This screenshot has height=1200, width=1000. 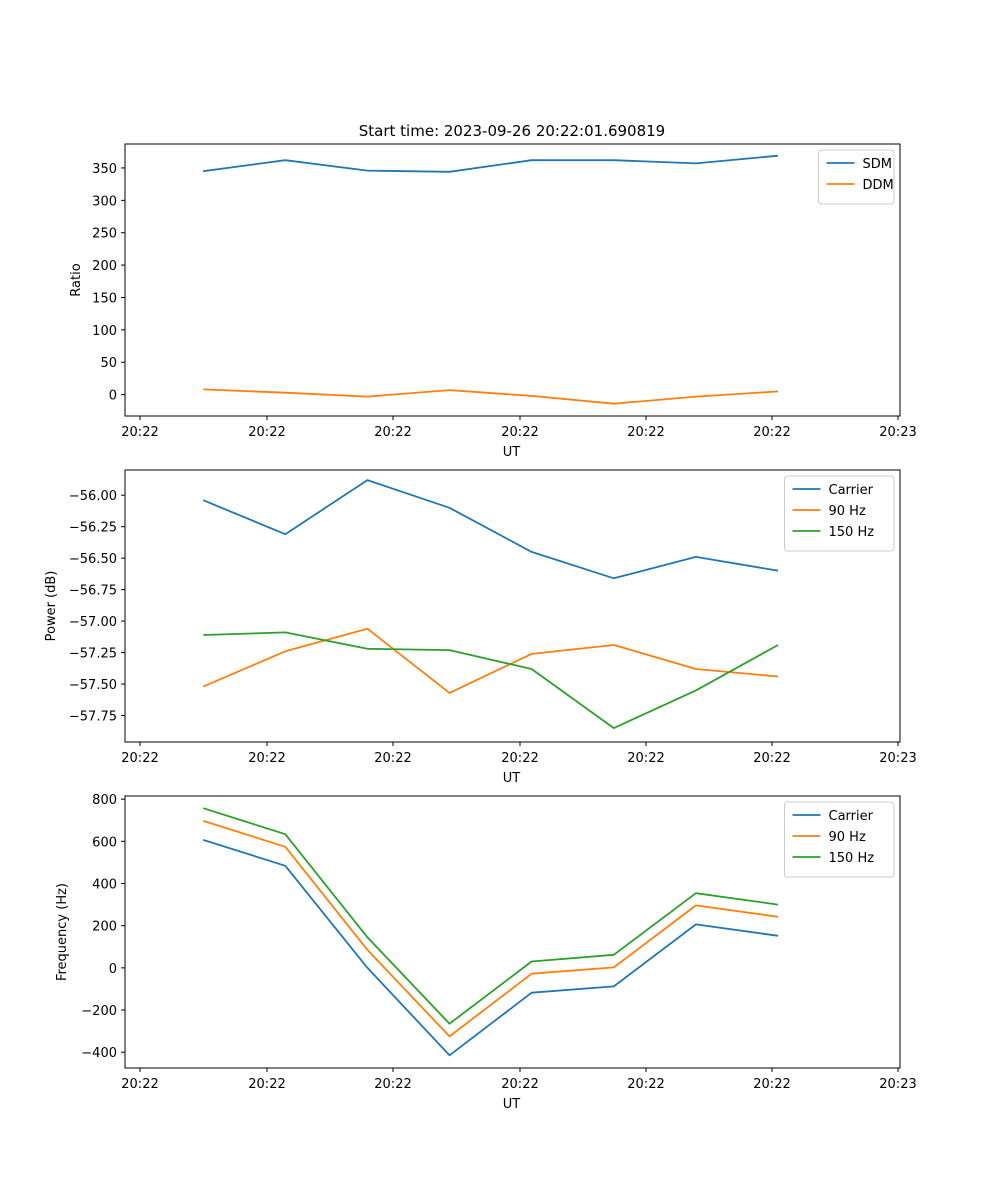 What do you see at coordinates (104, 842) in the screenshot?
I see `y-tick-label: 600` at bounding box center [104, 842].